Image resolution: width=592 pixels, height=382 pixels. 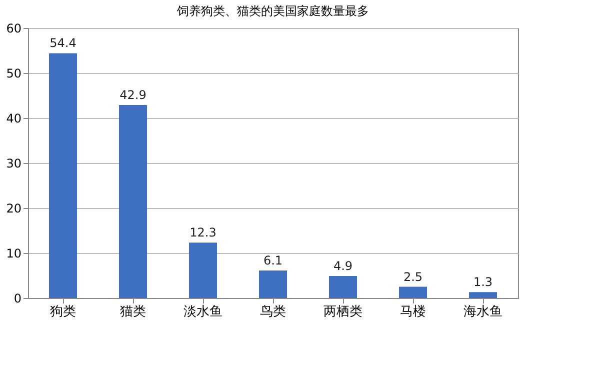 I want to click on y-tick-label: 60, so click(x=14, y=29).